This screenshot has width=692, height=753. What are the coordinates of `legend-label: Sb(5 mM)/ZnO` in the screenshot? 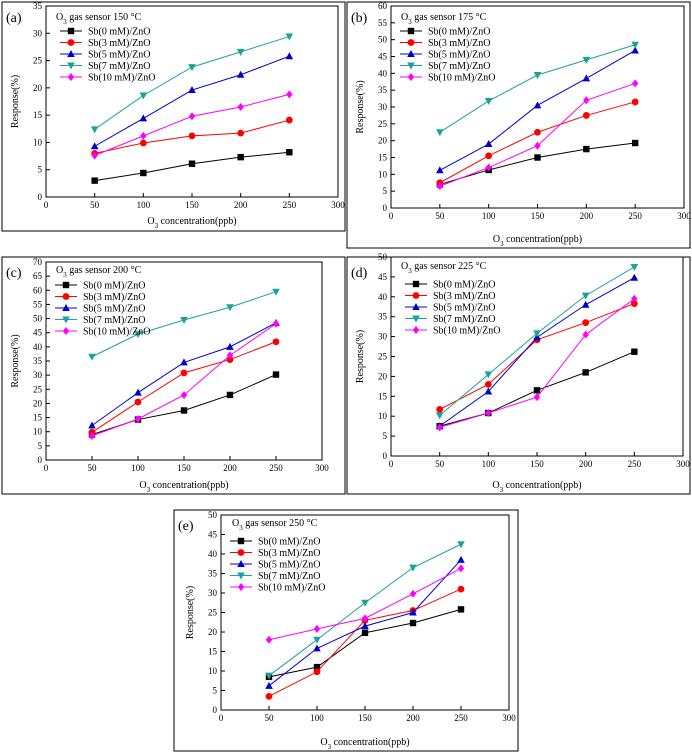 It's located at (114, 309).